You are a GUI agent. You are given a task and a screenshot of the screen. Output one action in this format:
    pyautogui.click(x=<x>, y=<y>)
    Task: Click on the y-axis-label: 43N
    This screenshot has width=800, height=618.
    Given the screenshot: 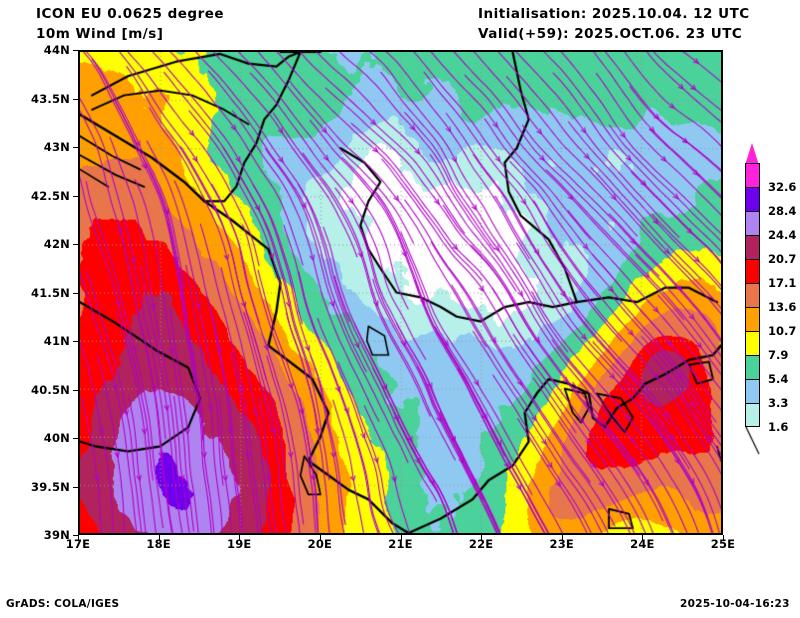 What is the action you would take?
    pyautogui.click(x=56, y=147)
    